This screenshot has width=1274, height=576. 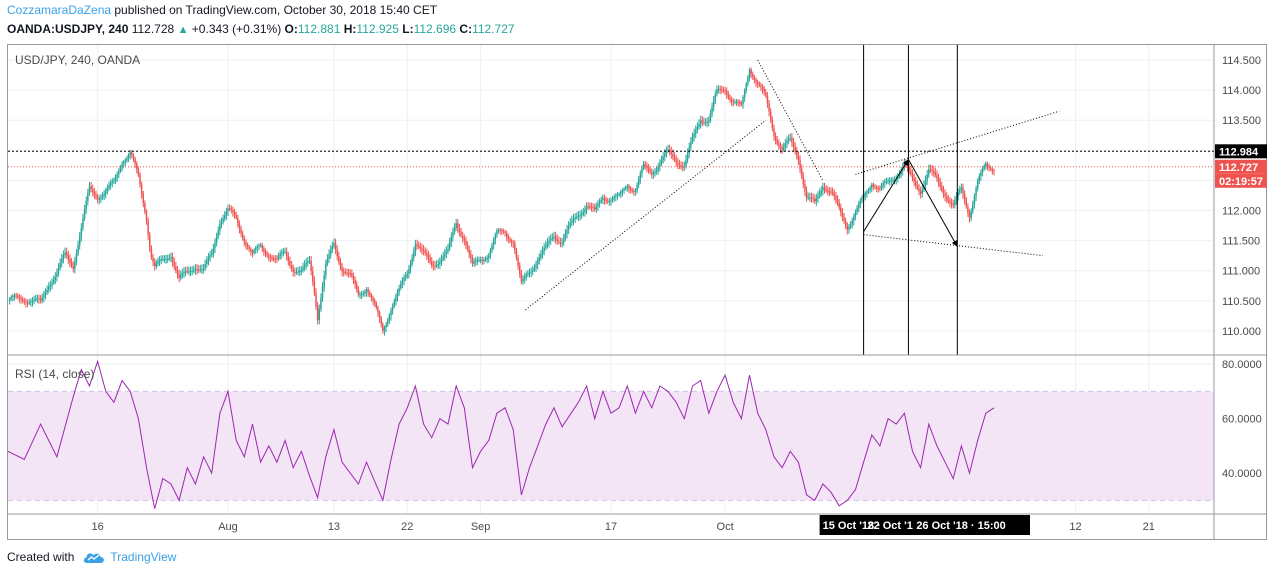 I want to click on tradingview-brand-link: TradingView, so click(x=129, y=557).